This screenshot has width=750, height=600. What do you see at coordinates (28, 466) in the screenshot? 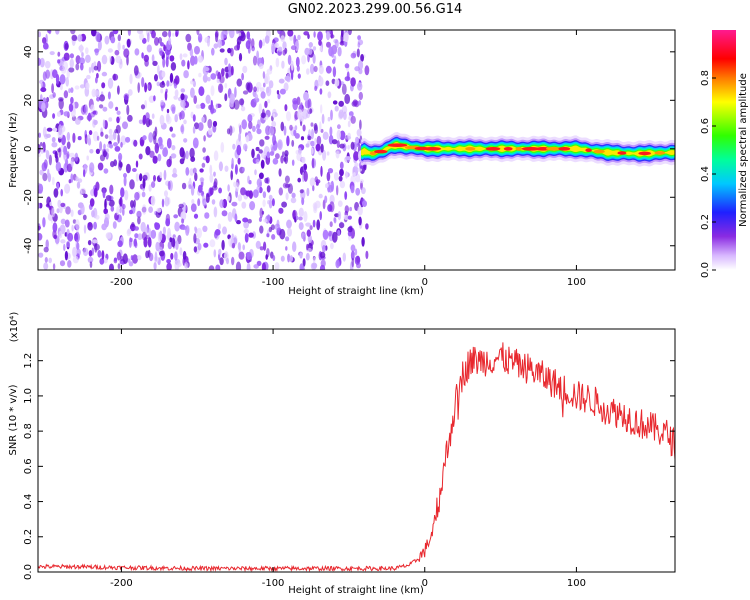
I see `y-tick-label: 0.6` at bounding box center [28, 466].